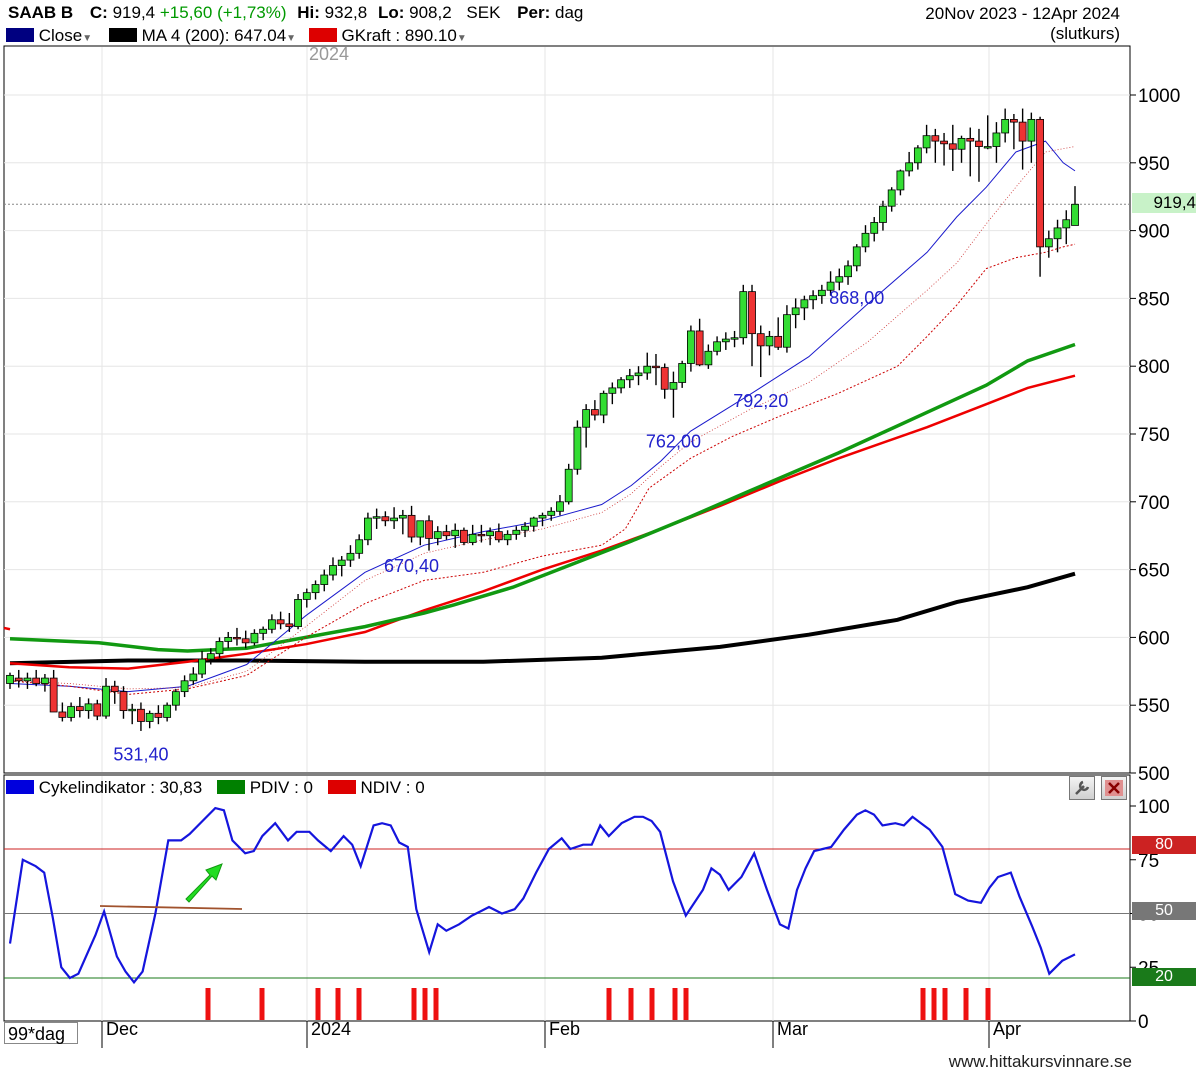  Describe the element at coordinates (281, 787) in the screenshot. I see `legend-pdiv: PDIV : 0` at that location.